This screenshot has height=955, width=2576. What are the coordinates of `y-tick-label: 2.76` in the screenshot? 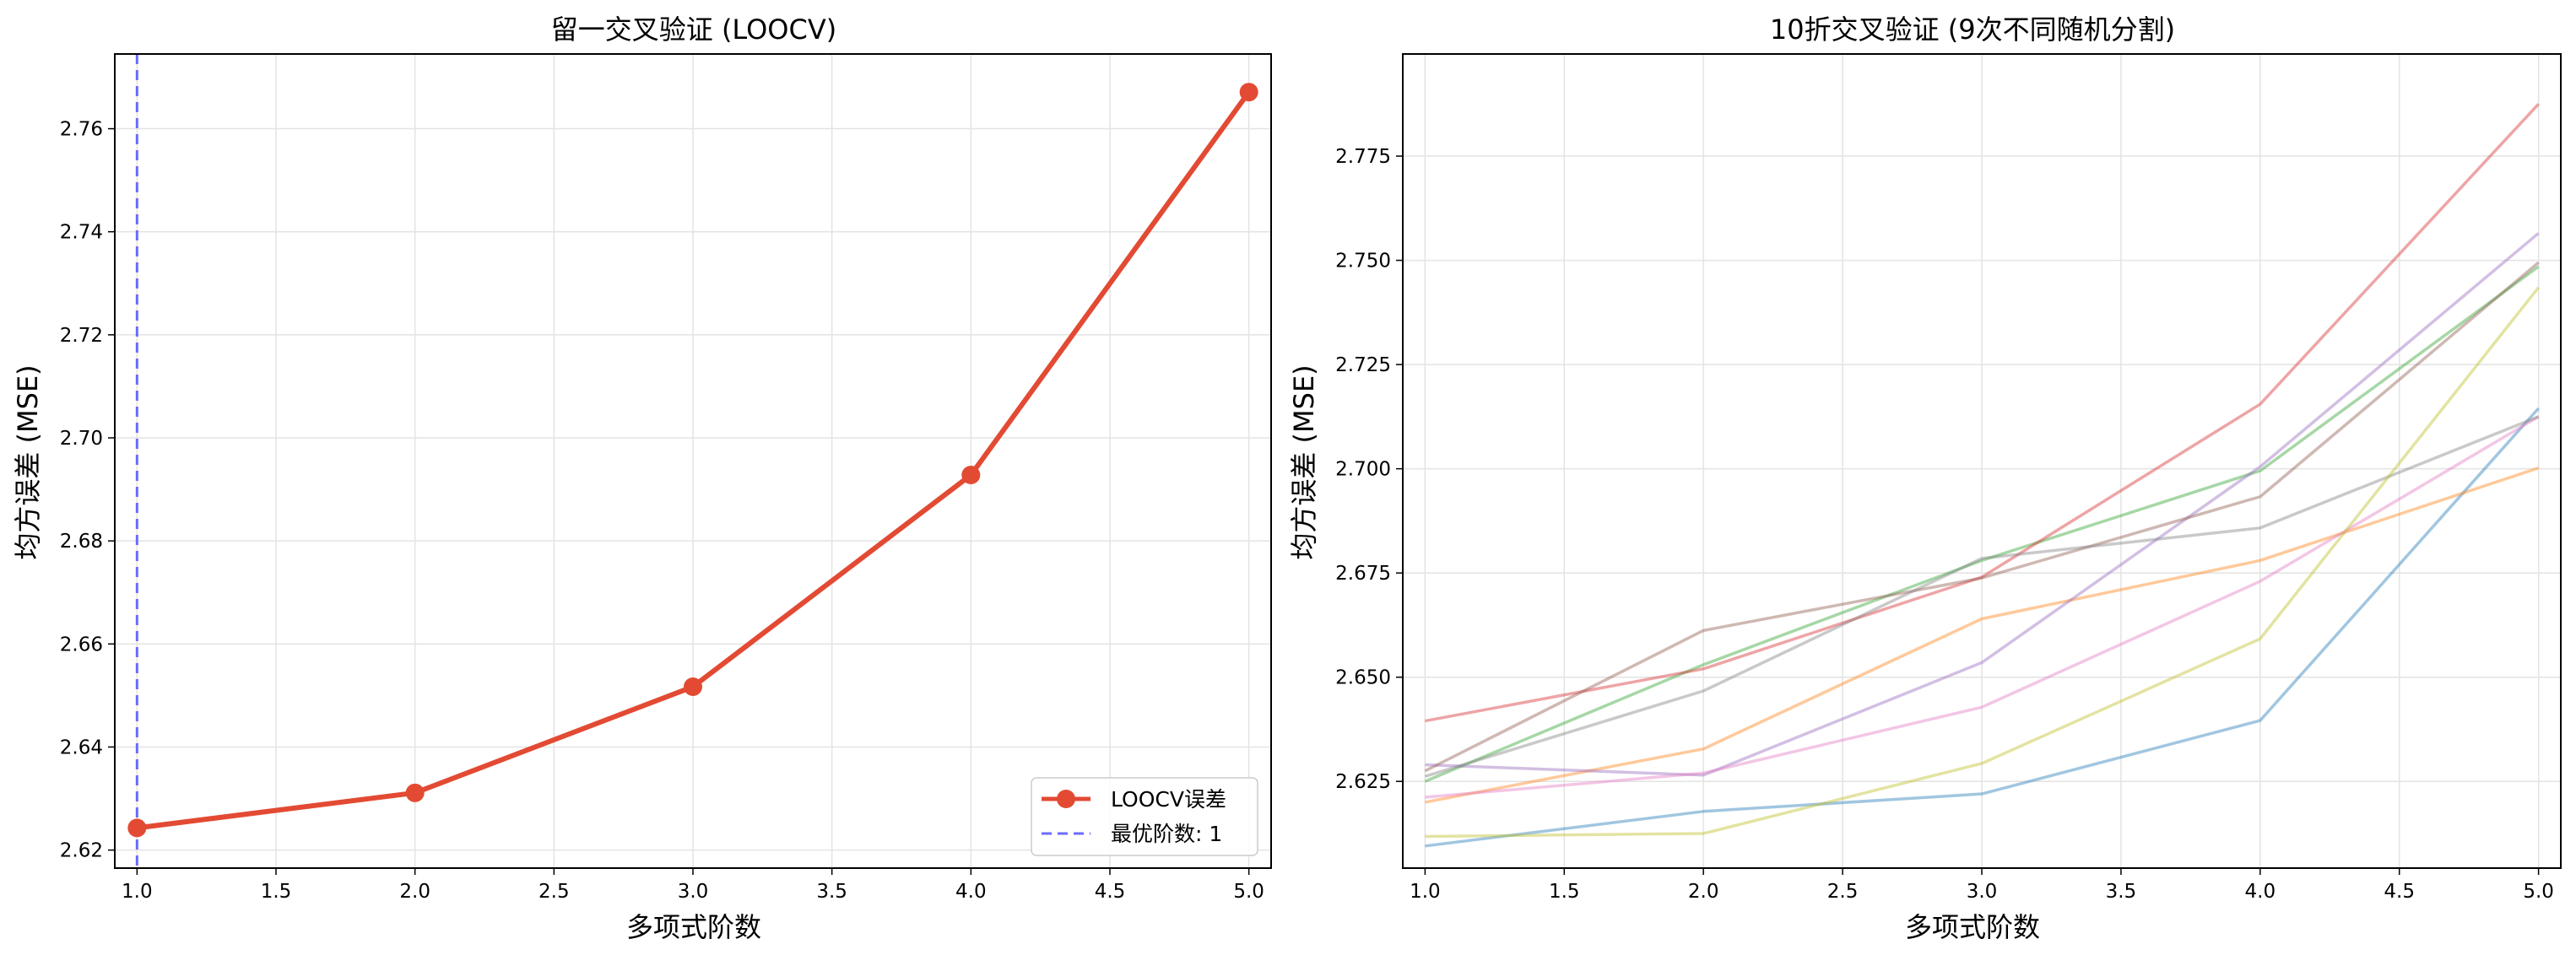 It's located at (81, 130).